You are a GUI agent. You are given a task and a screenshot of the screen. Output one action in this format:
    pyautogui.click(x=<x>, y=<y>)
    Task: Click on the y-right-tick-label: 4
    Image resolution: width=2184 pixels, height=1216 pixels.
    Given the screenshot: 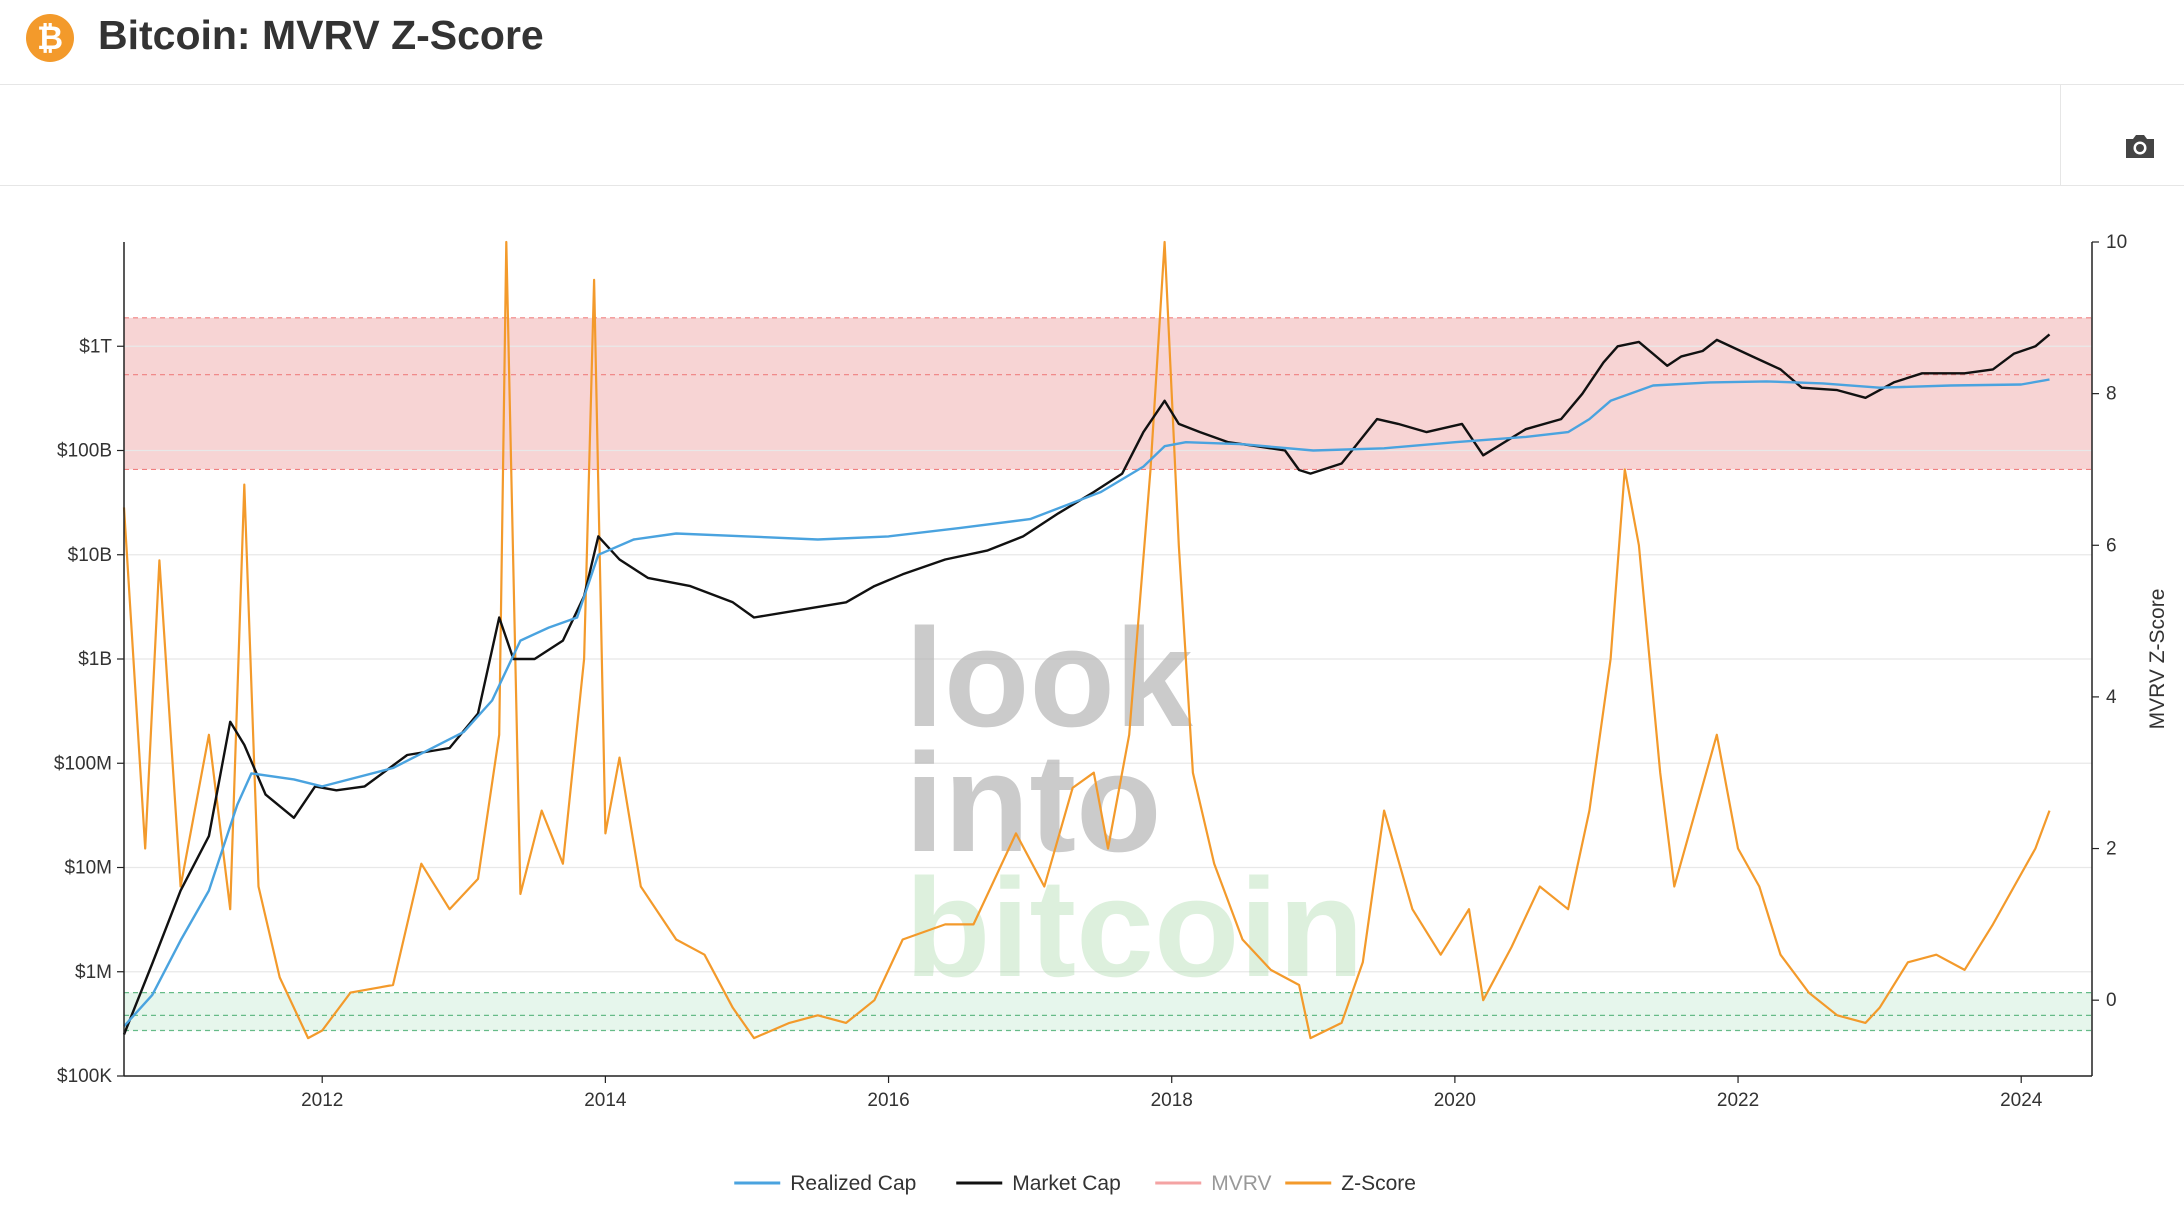 What is the action you would take?
    pyautogui.click(x=2111, y=697)
    